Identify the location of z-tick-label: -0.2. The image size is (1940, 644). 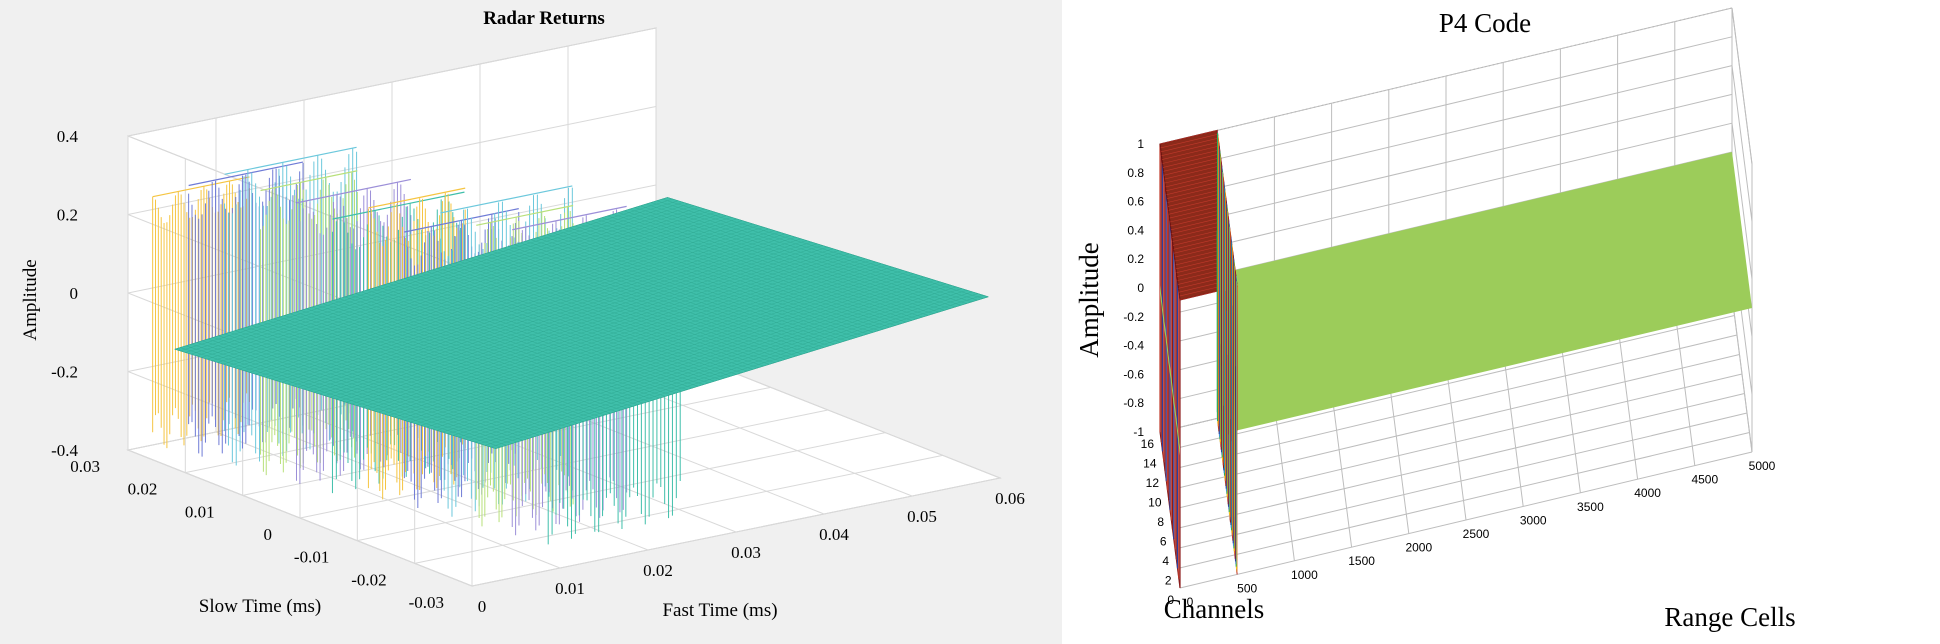
(1133, 317).